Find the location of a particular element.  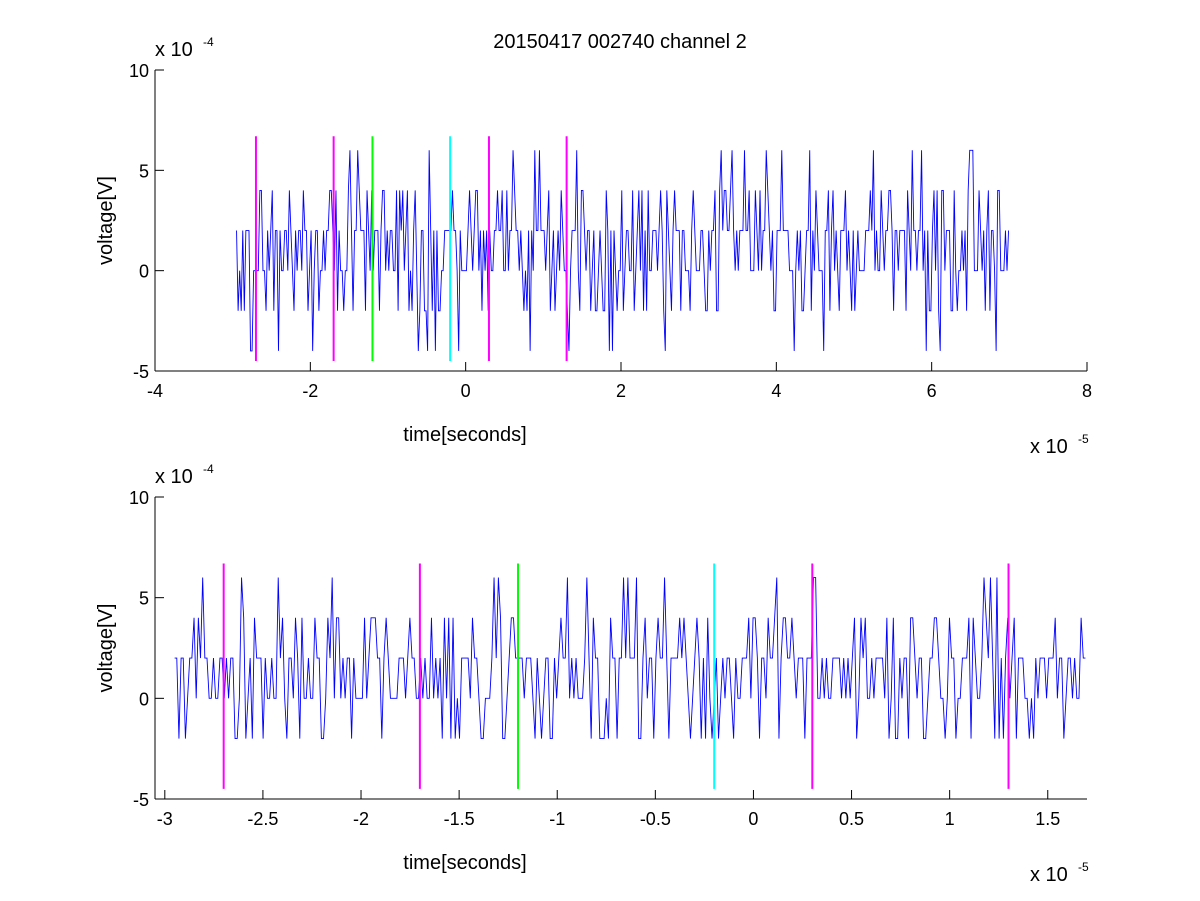

x-tick-label: 2 is located at coordinates (621, 391).